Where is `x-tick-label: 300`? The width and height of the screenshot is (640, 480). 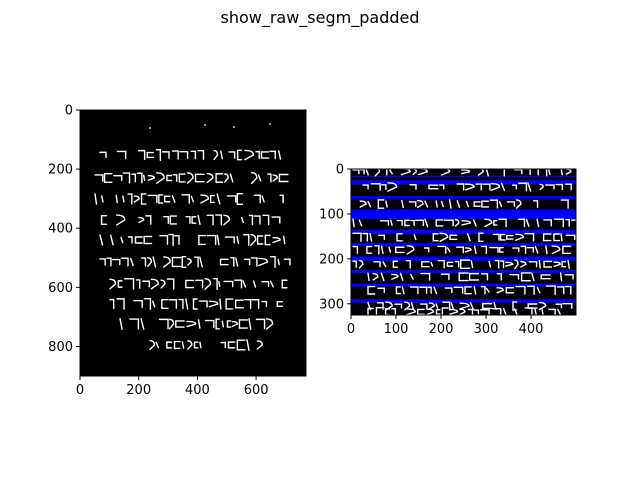 x-tick-label: 300 is located at coordinates (486, 329).